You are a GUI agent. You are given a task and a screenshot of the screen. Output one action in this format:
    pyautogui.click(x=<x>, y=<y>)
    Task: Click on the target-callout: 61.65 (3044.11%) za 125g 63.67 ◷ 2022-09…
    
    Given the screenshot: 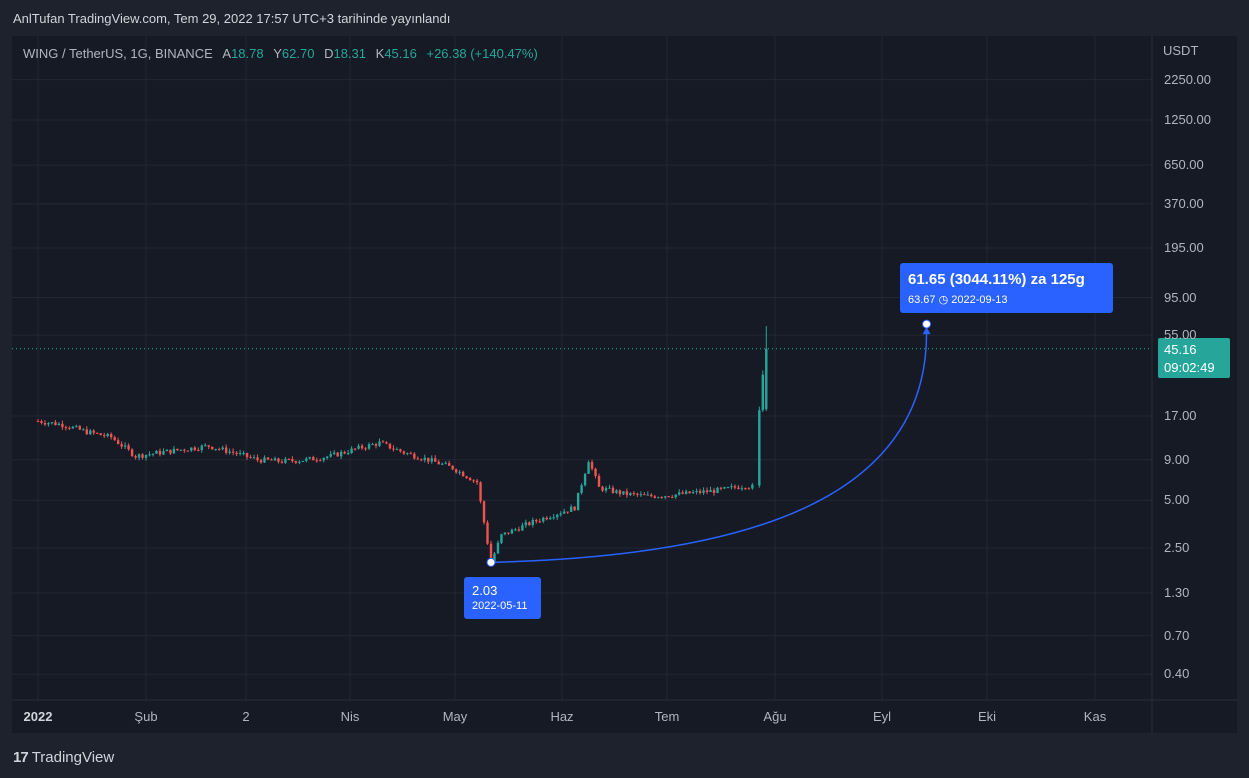 What is the action you would take?
    pyautogui.click(x=1006, y=288)
    